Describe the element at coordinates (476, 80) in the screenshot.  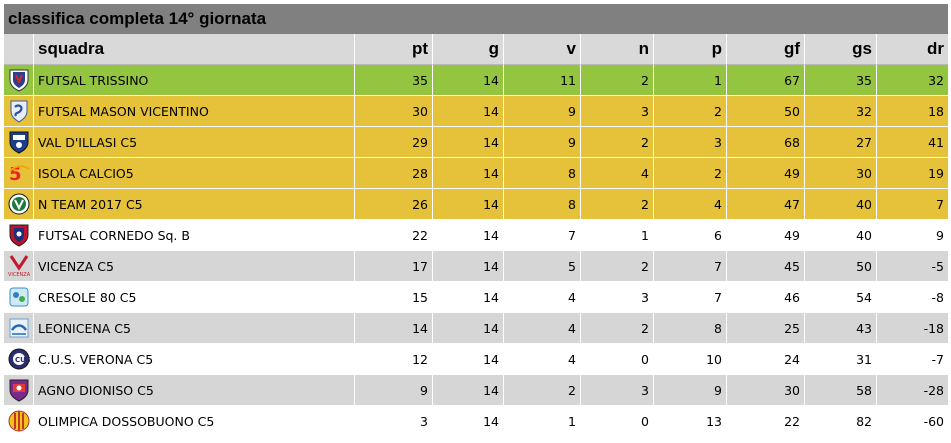
I see `table-row: FUTSAL TRISSINO 35 14 11 2 1 67 35 32` at that location.